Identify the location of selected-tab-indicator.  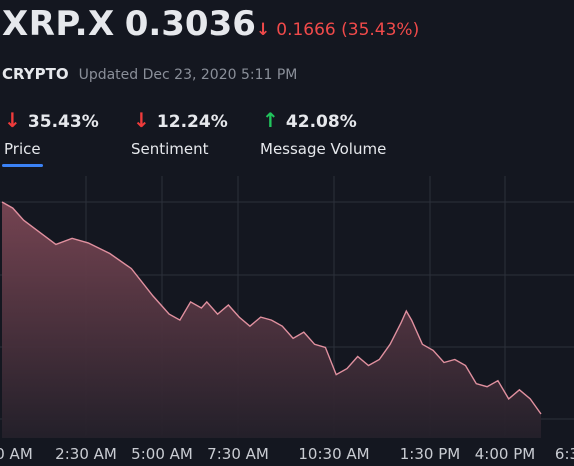
(22, 165).